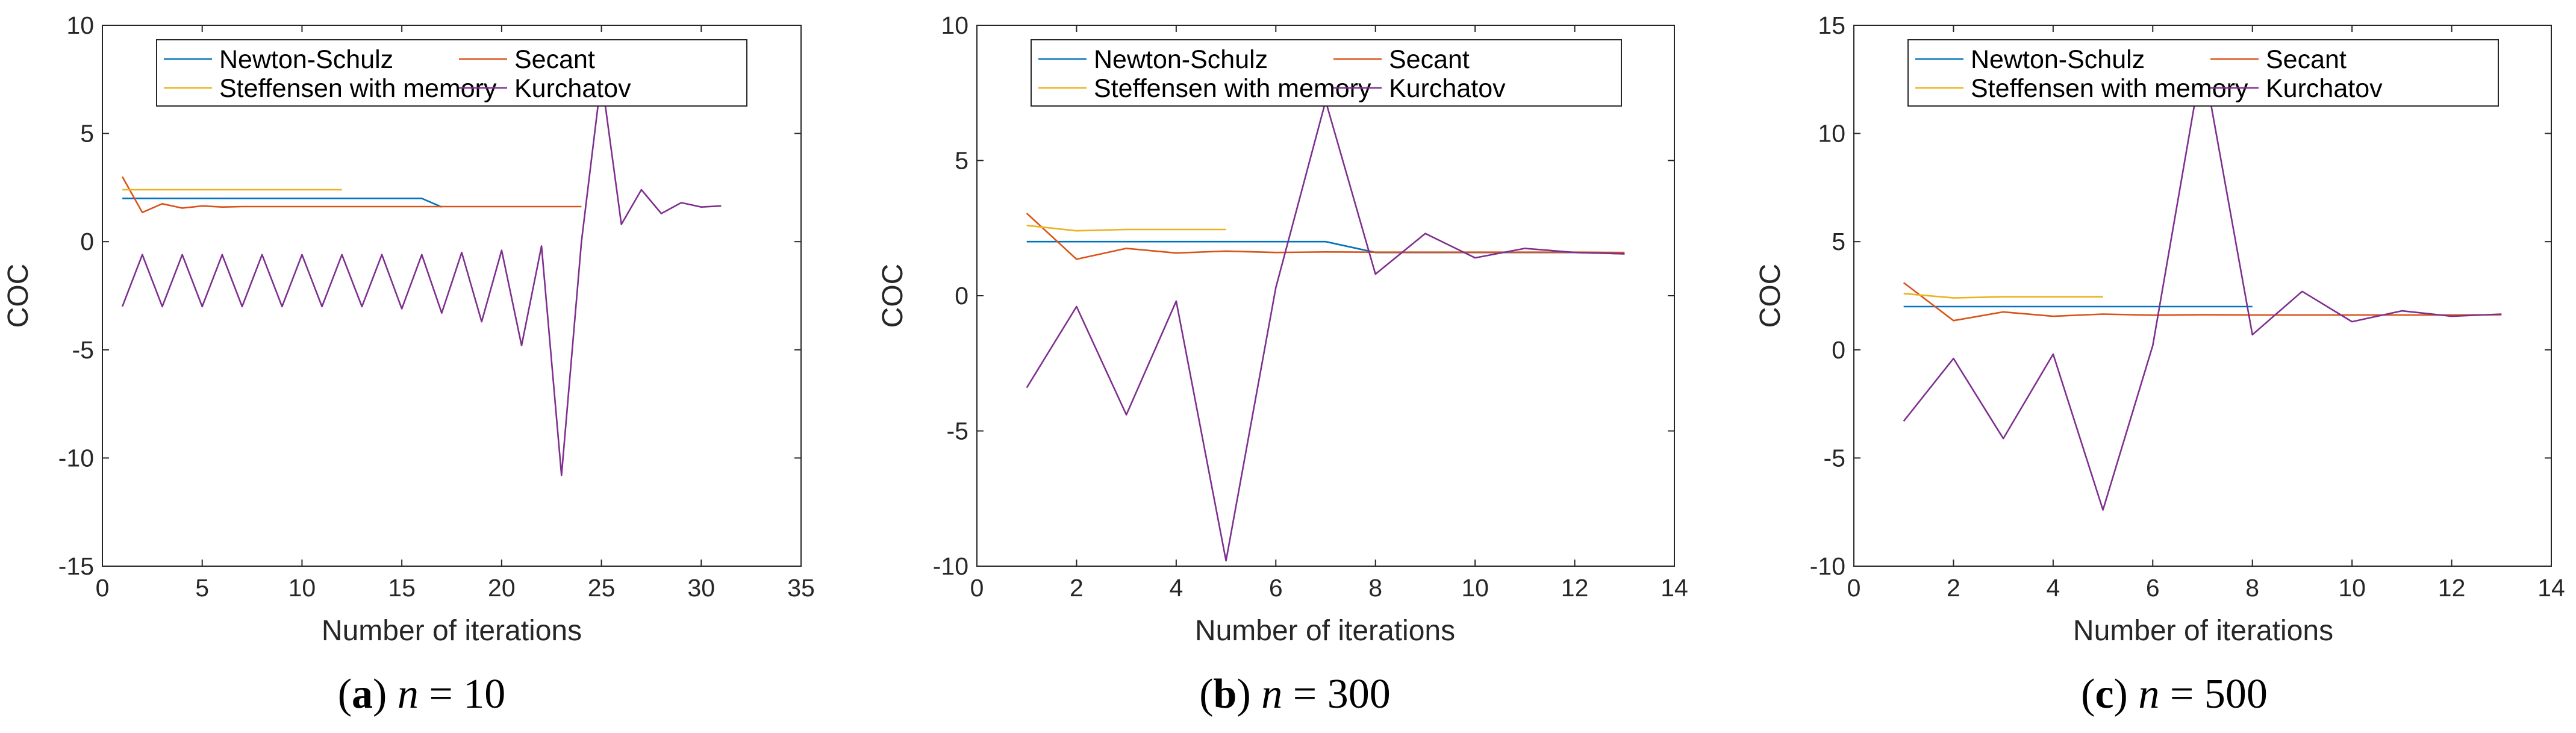 Image resolution: width=2576 pixels, height=733 pixels. I want to click on y-tick-label: -15, so click(76, 566).